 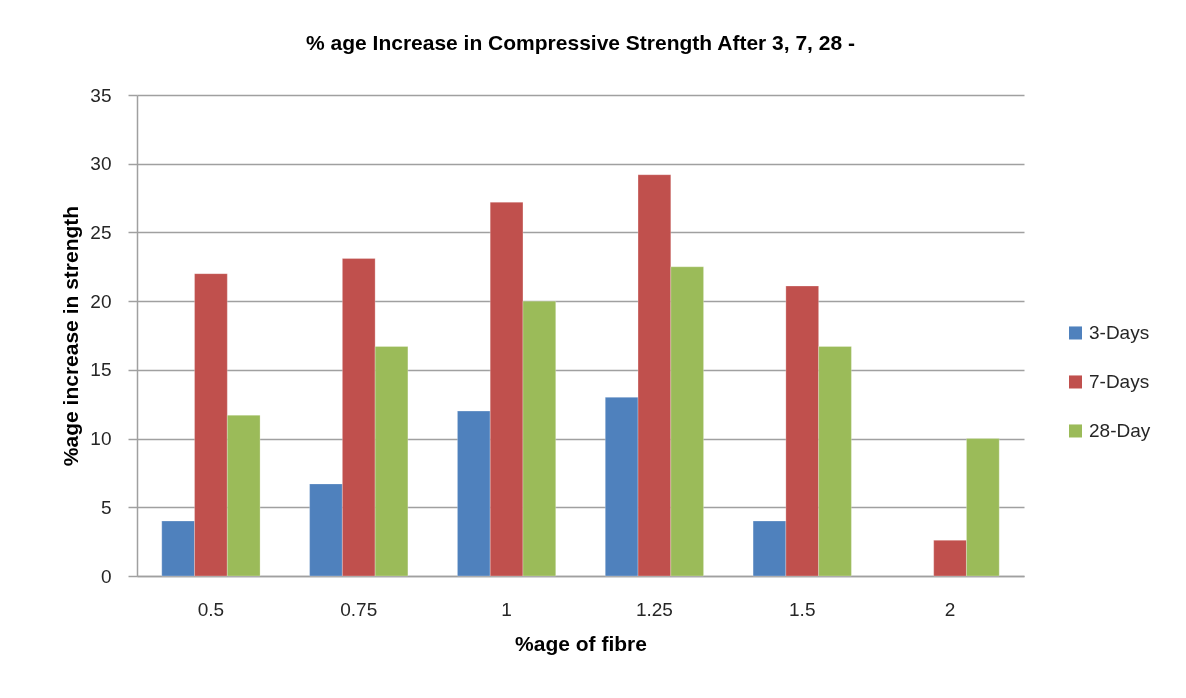 I want to click on x-tick-label: 2, so click(x=950, y=609).